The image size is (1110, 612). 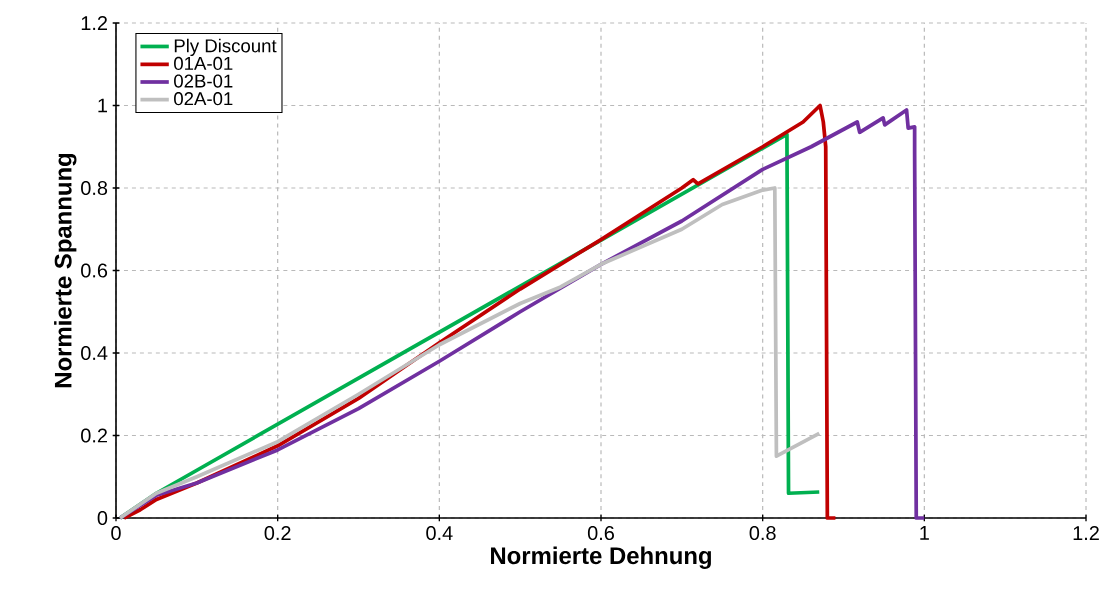 I want to click on x-tick-label: 0.2, so click(x=277, y=533).